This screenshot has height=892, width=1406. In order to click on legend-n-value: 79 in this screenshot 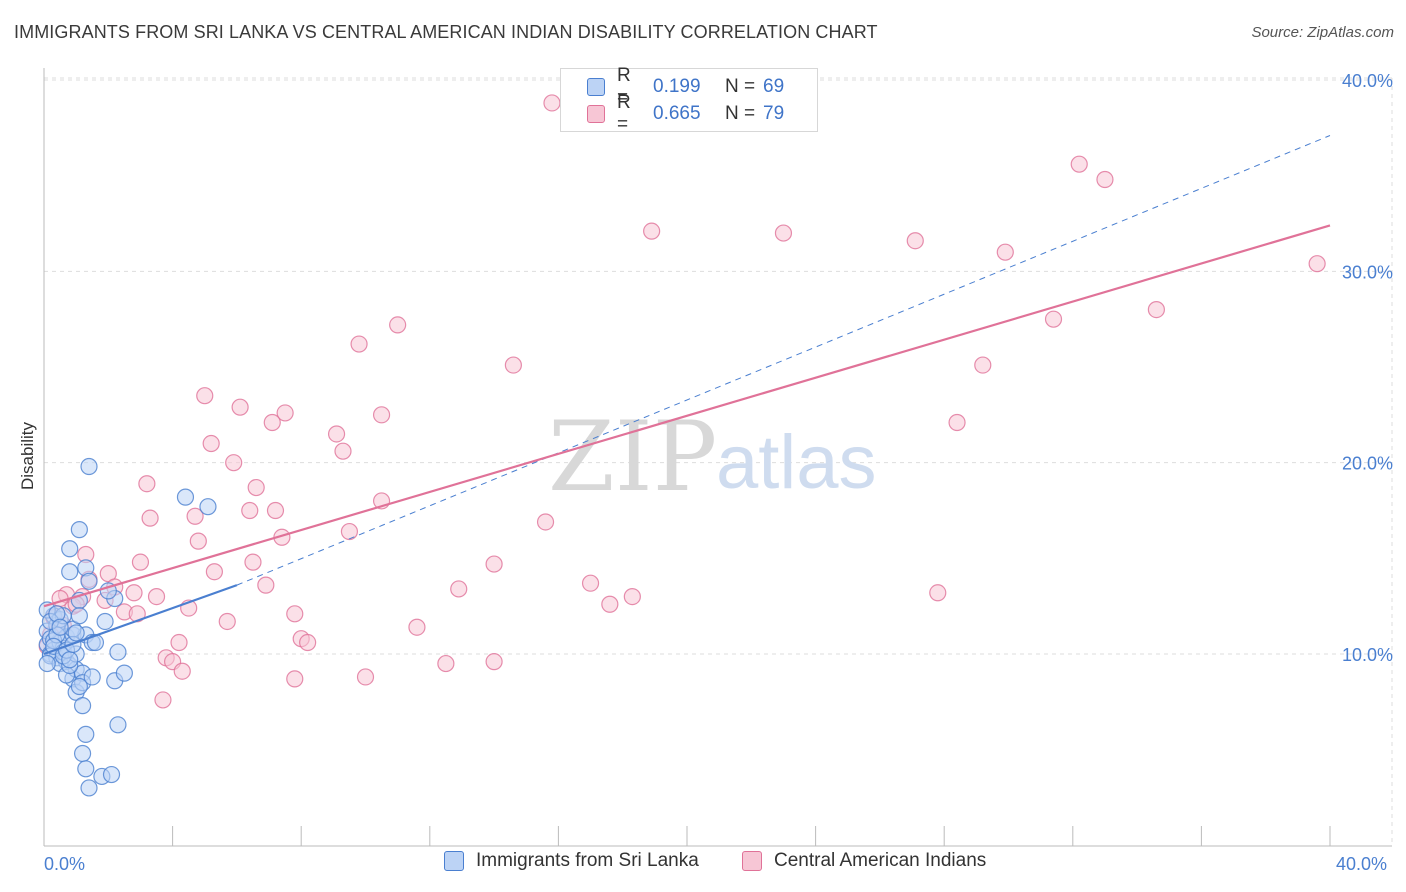, I will do `click(774, 113)`.